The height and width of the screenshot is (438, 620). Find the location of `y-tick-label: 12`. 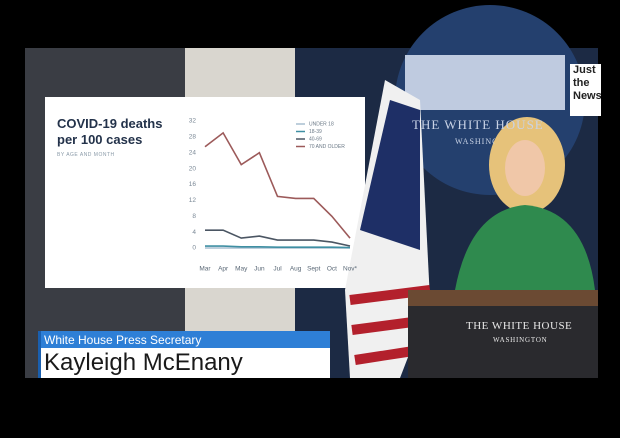

y-tick-label: 12 is located at coordinates (193, 200).